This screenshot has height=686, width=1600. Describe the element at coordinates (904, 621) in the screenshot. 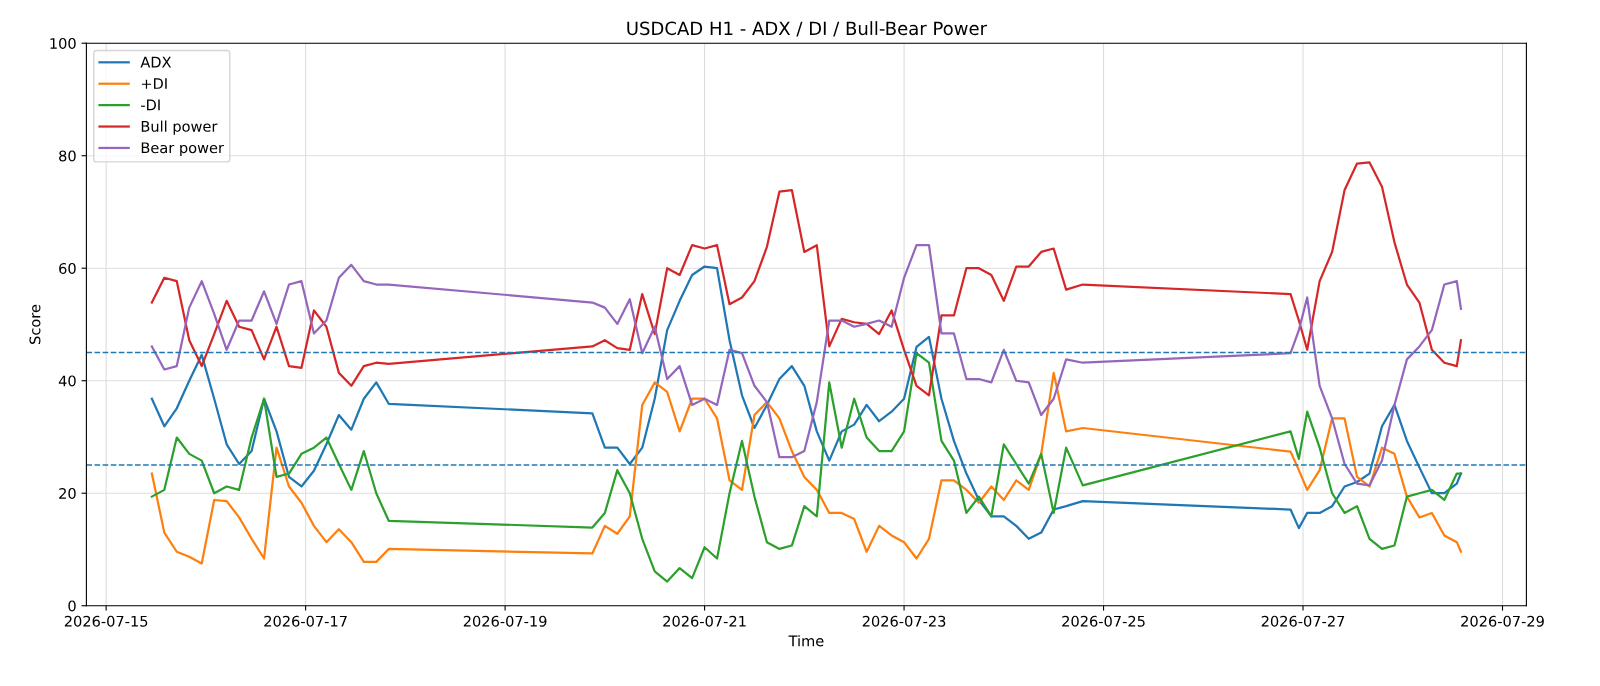

I see `x-tick-label: 2026-07-23` at that location.